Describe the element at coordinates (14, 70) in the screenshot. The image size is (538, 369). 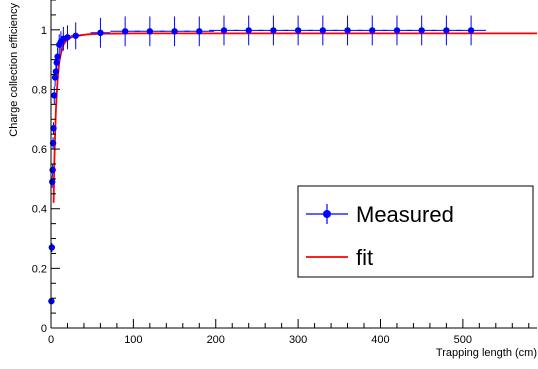
I see `y-axis-title: Charge collection efficiency` at that location.